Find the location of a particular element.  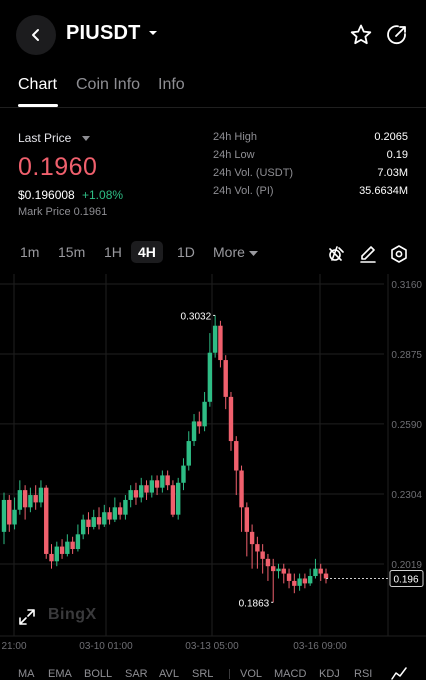

tab-info: Info is located at coordinates (171, 84).